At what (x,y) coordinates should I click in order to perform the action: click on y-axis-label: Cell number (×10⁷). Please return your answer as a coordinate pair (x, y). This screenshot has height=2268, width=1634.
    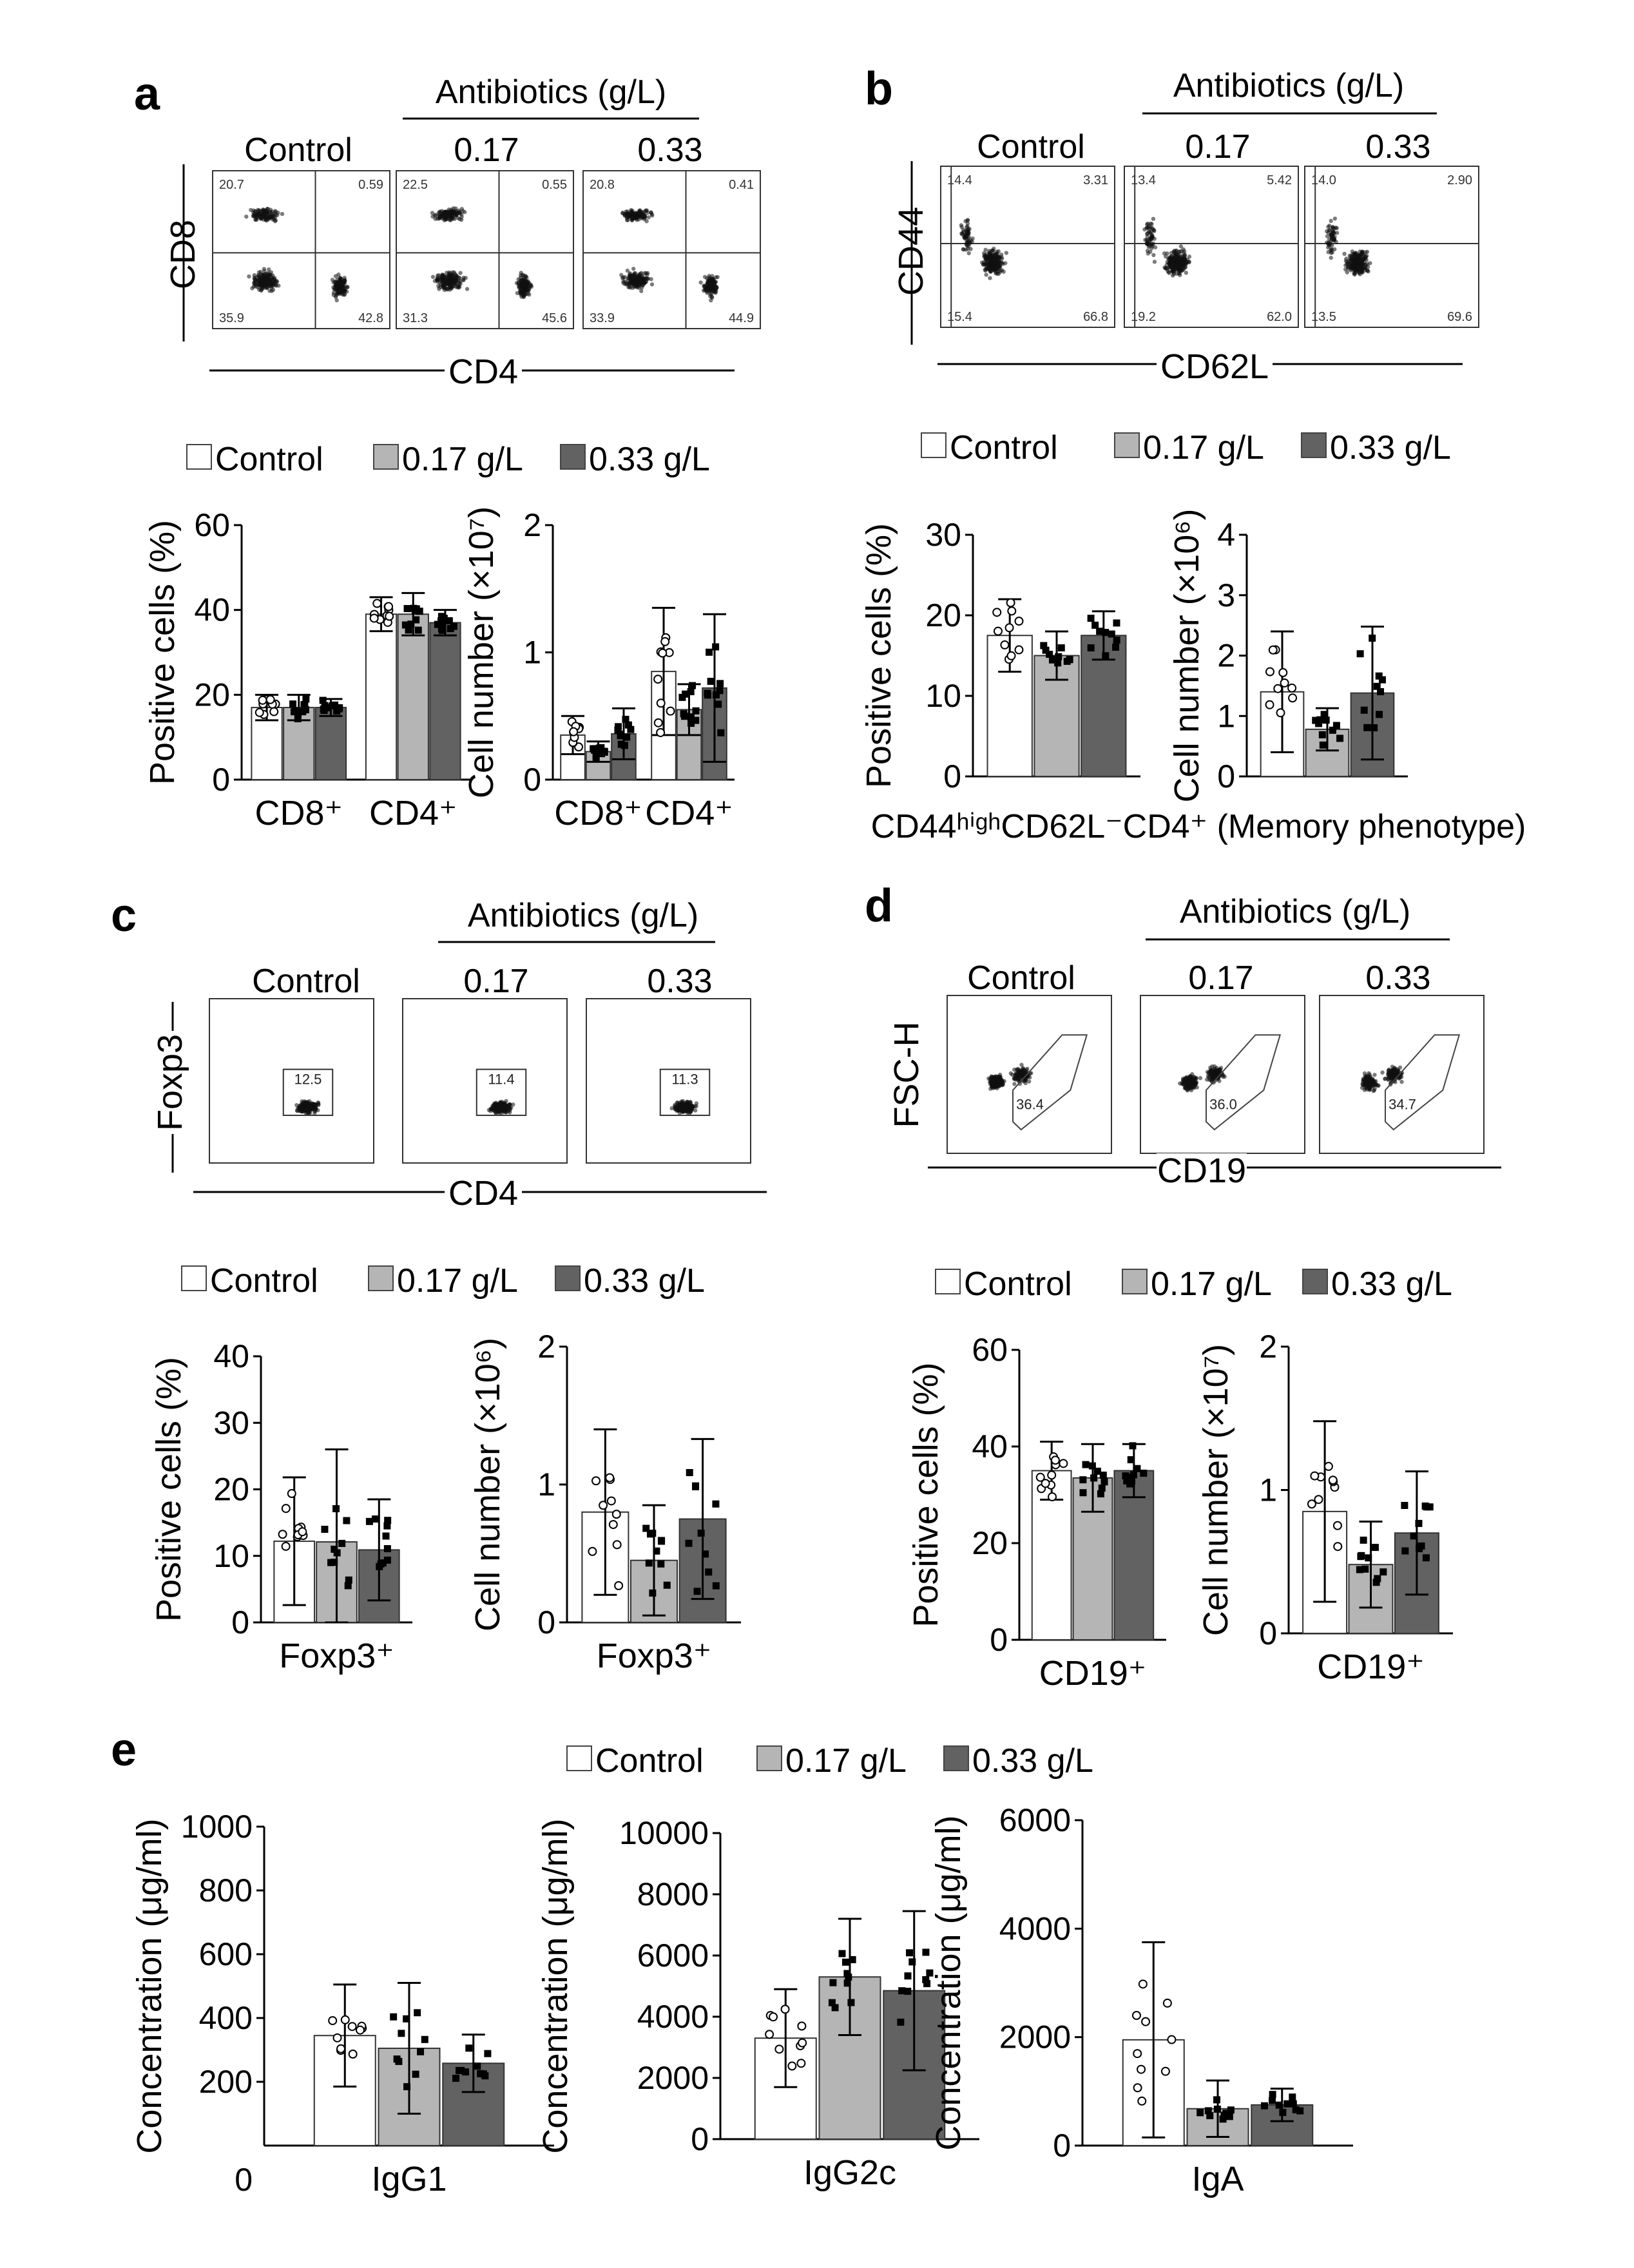
    Looking at the image, I should click on (482, 652).